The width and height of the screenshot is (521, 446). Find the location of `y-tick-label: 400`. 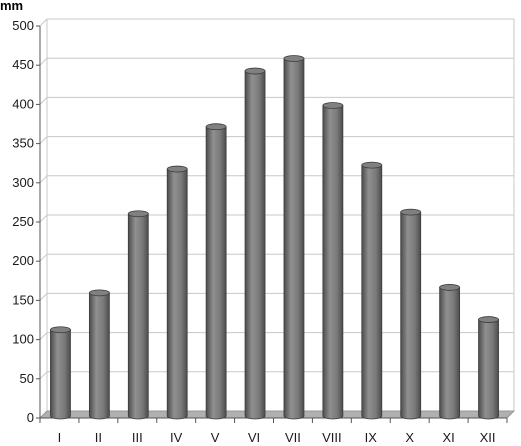

y-tick-label: 400 is located at coordinates (23, 103).